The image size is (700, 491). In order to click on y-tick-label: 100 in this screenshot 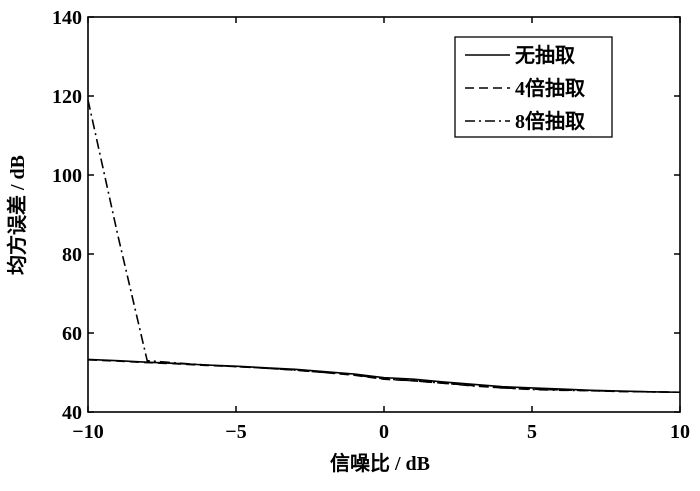, I will do `click(67, 176)`.